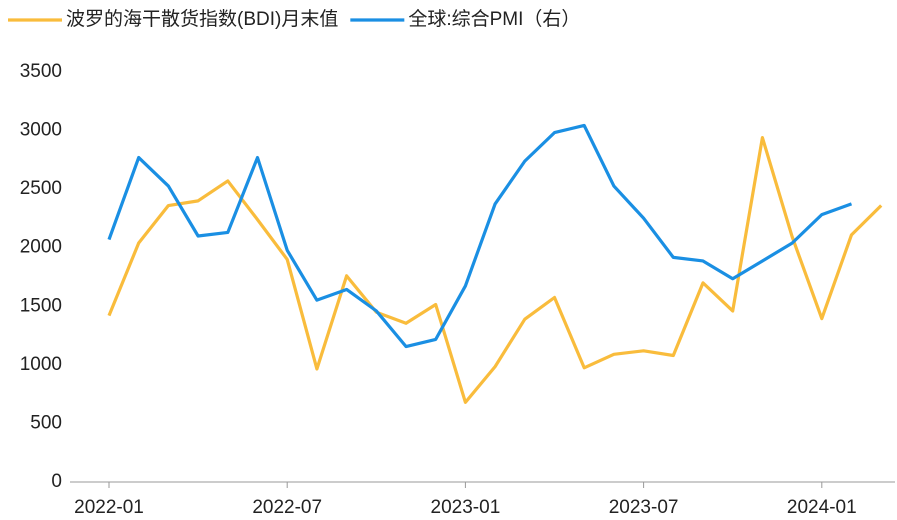 Image resolution: width=897 pixels, height=520 pixels. What do you see at coordinates (46, 422) in the screenshot?
I see `y-tick-label: 500` at bounding box center [46, 422].